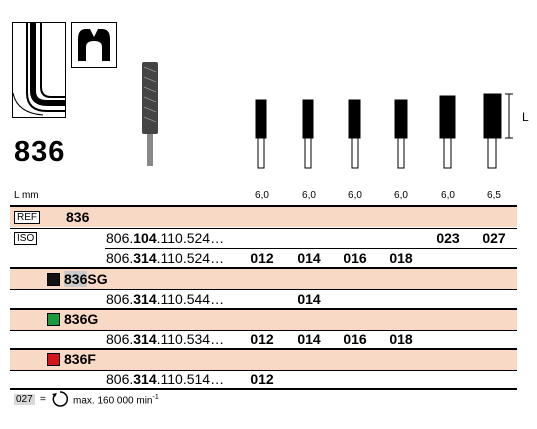 The width and height of the screenshot is (537, 429). Describe the element at coordinates (26, 238) in the screenshot. I see `iso-tag: ISO` at that location.